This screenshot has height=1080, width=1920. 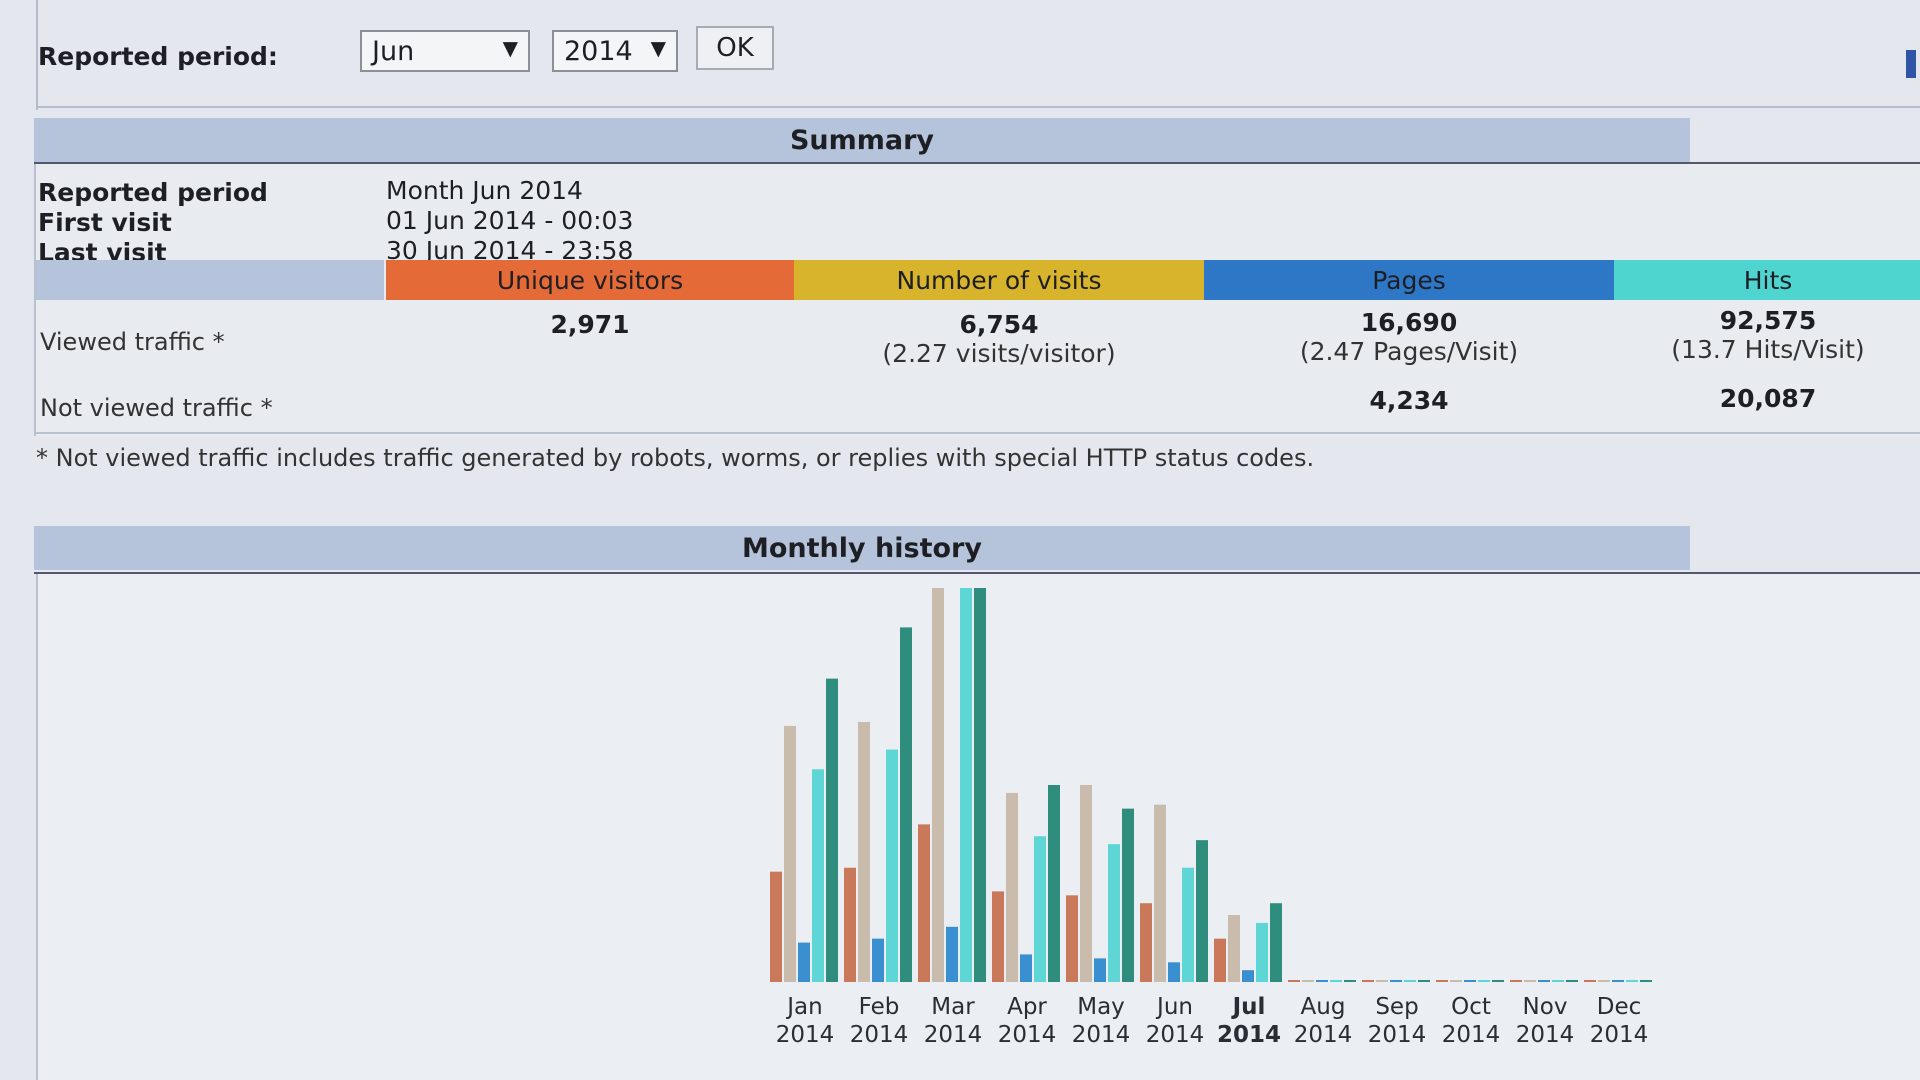 I want to click on bar-bandwidth-dec, so click(x=1646, y=981).